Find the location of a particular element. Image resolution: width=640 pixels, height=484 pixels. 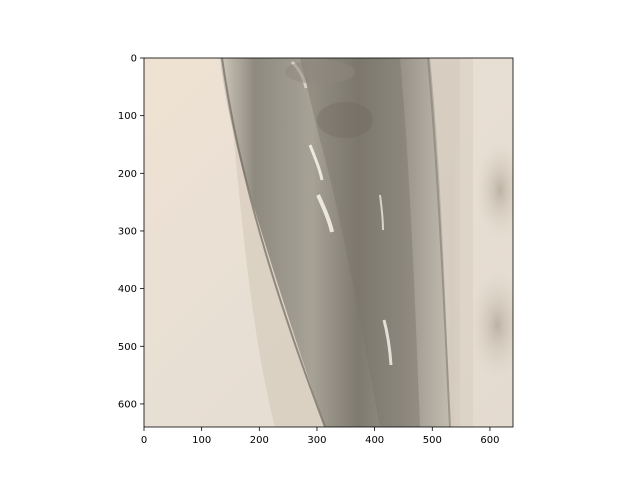

tube-core is located at coordinates (360, 242).